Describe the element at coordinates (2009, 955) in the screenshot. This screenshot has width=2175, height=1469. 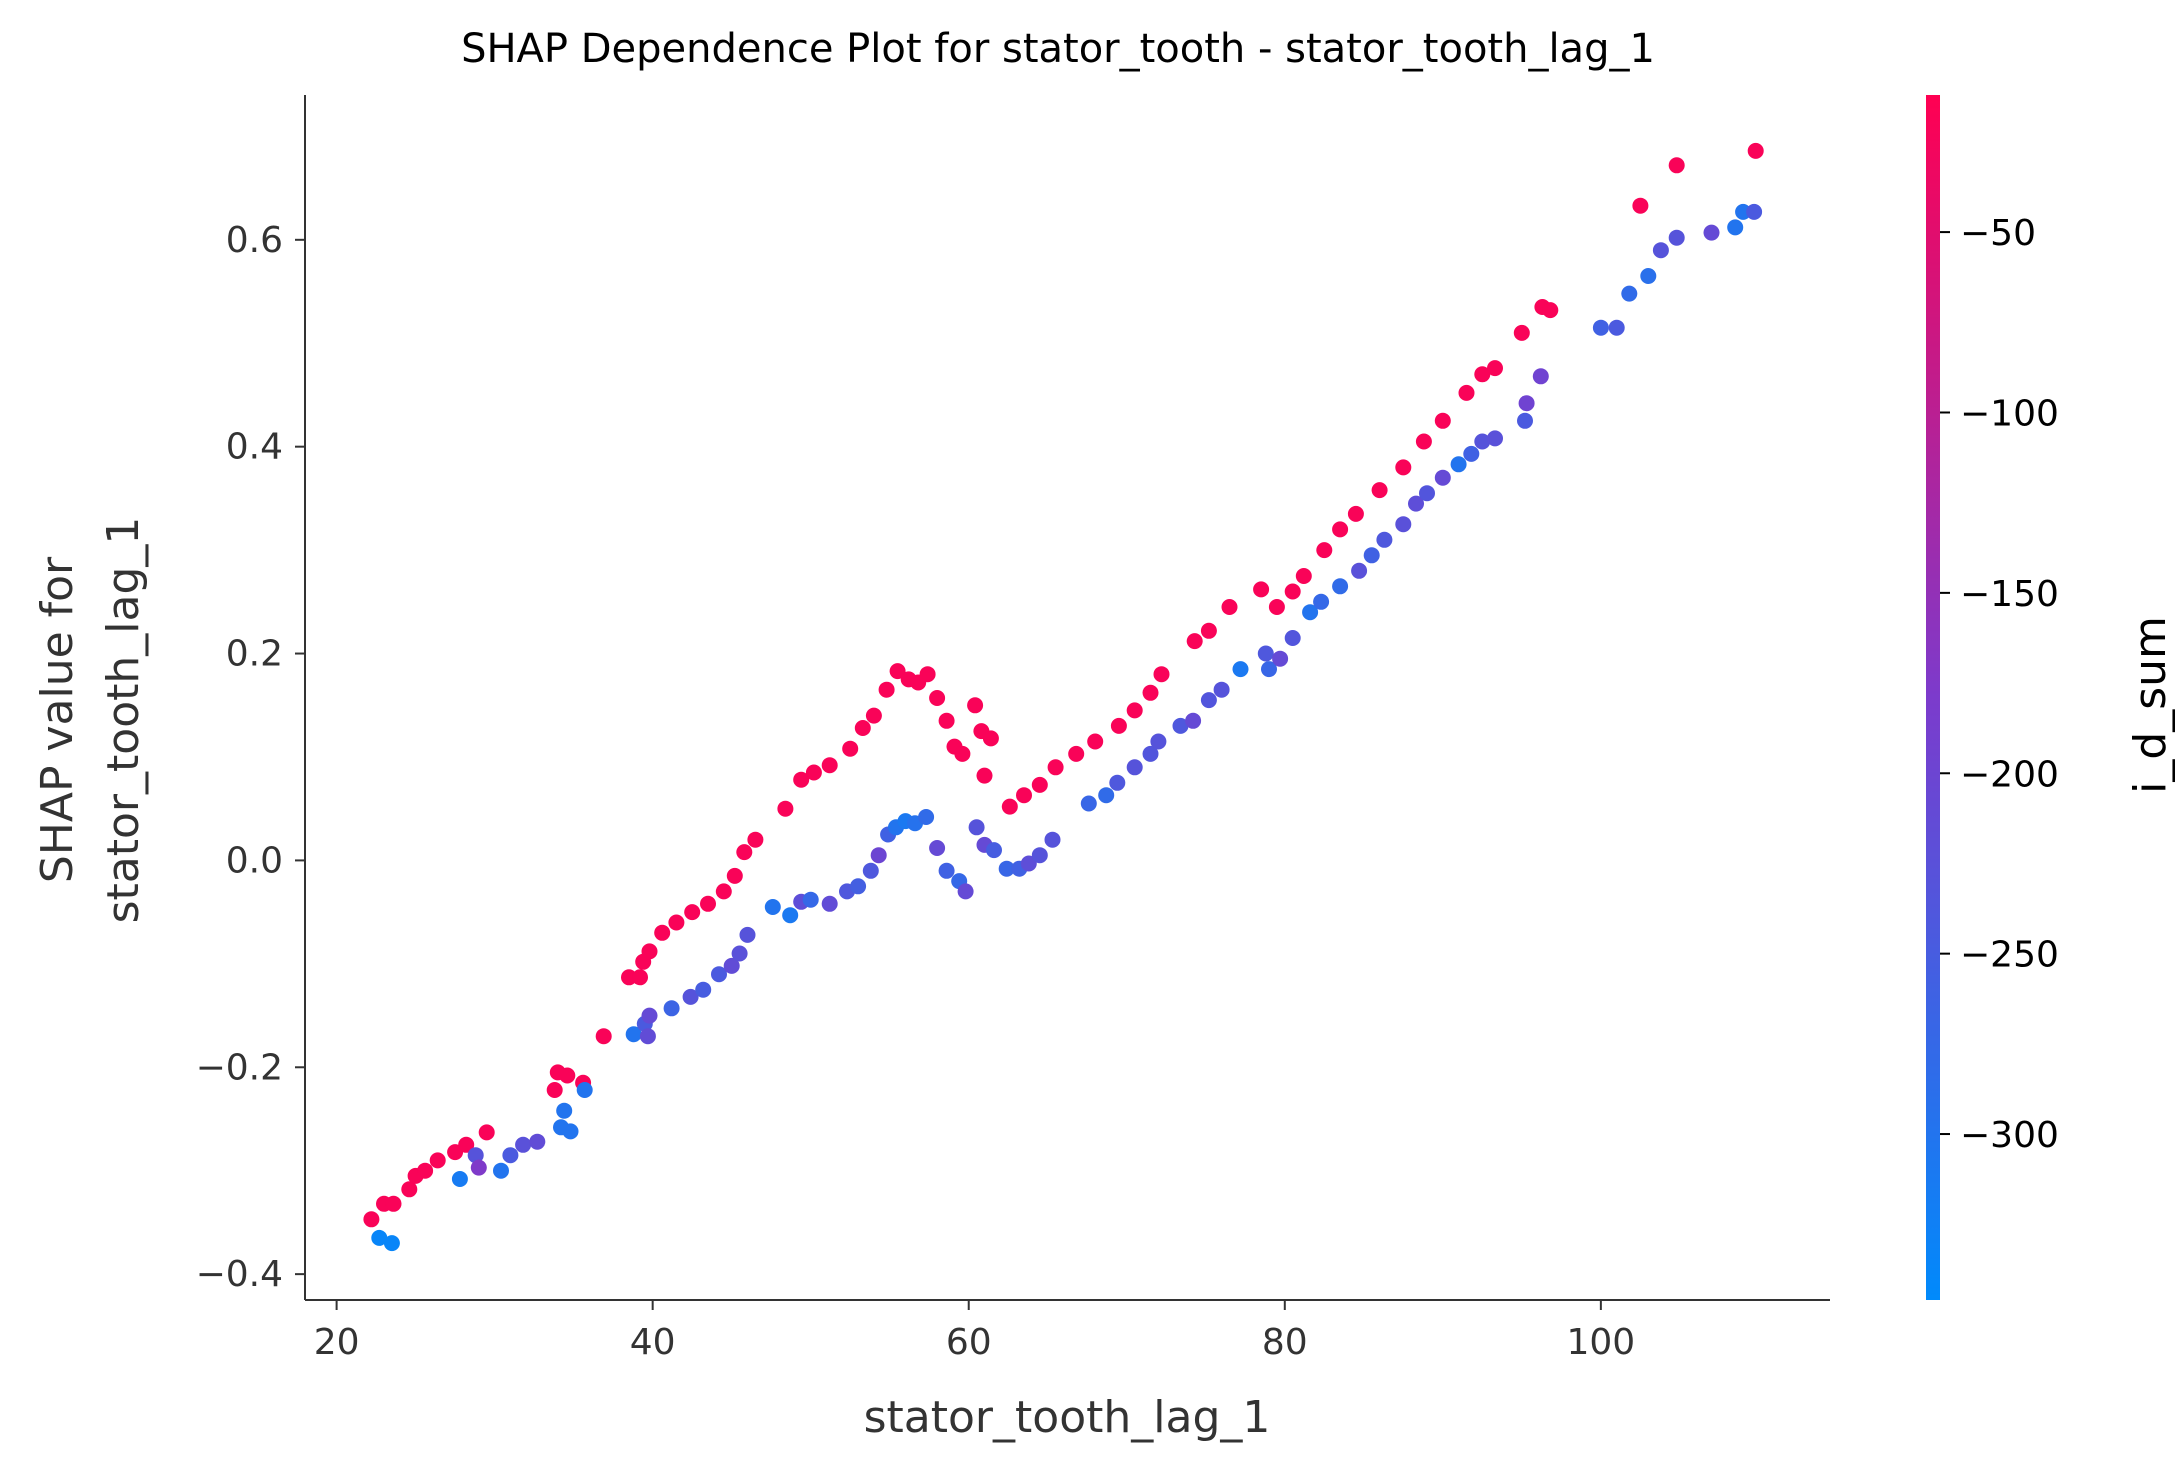
I see `colorbar-tick-label: −250` at that location.